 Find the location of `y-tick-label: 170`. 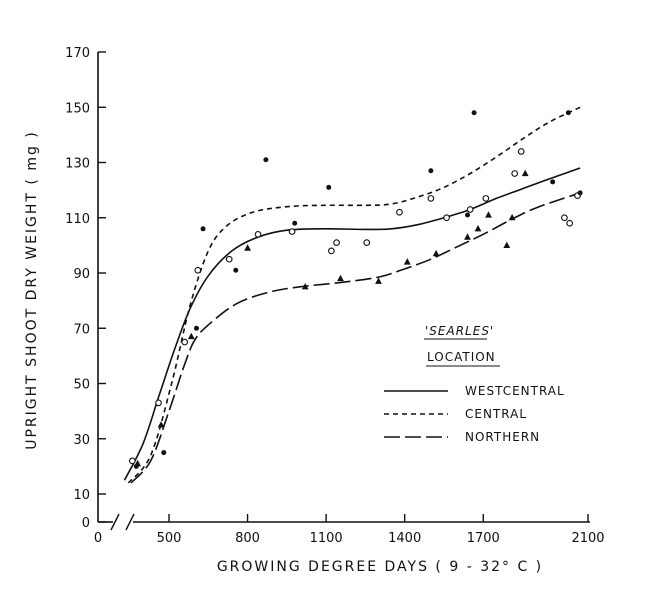

y-tick-label: 170 is located at coordinates (77, 53).